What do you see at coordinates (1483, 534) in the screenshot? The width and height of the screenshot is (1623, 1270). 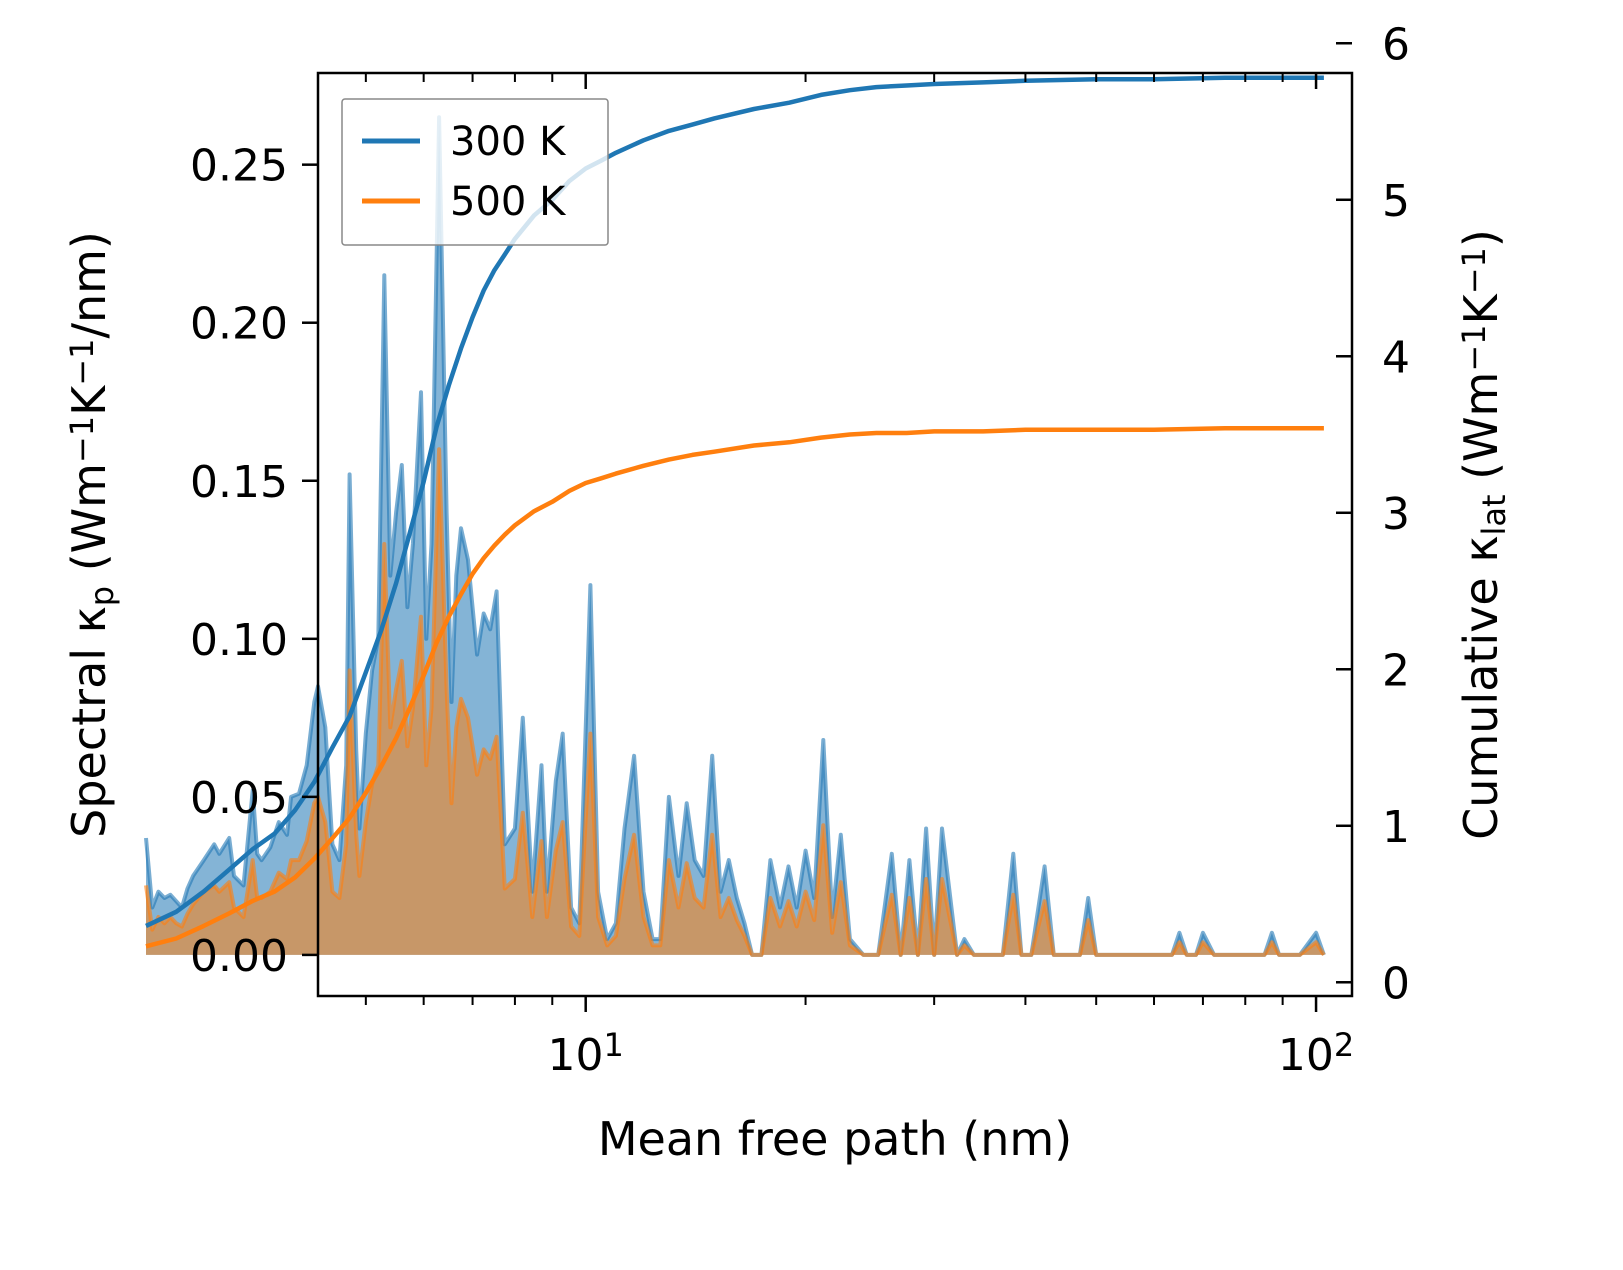 I see `y-axis-right-title: Cumulative κlat (Wm−1K−1)` at bounding box center [1483, 534].